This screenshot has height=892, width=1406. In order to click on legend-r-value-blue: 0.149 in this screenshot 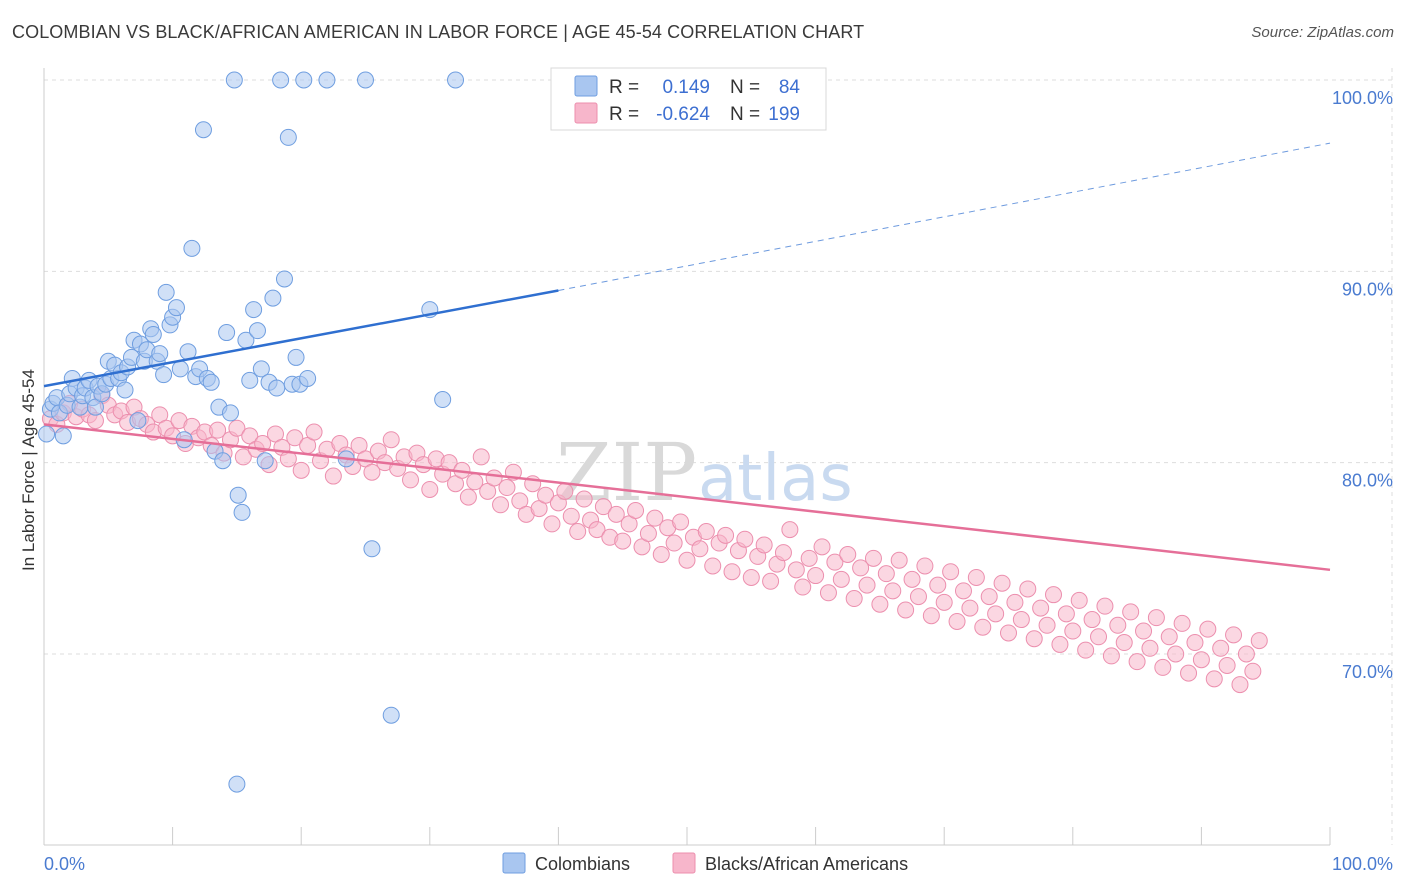, I will do `click(686, 87)`.